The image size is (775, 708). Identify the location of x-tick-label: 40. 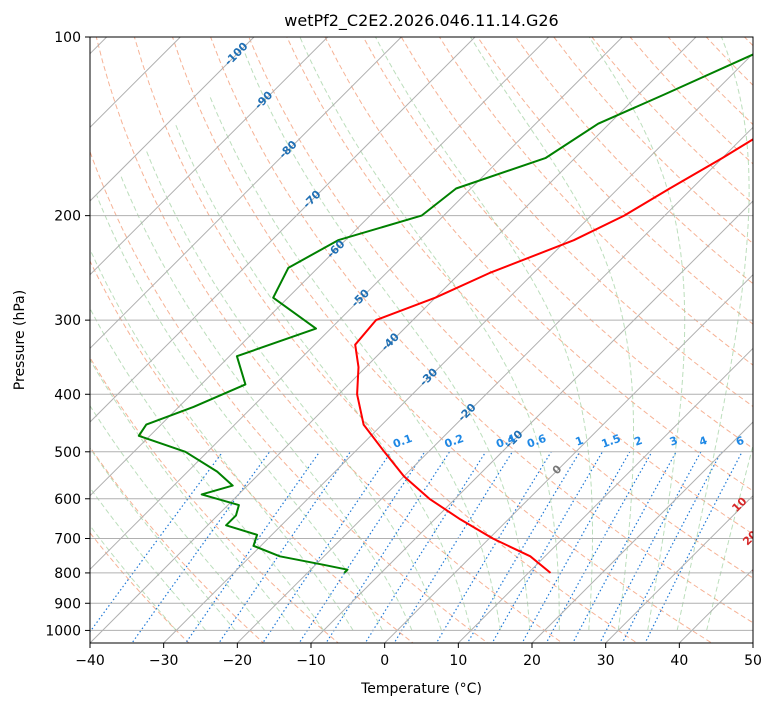
(679, 661).